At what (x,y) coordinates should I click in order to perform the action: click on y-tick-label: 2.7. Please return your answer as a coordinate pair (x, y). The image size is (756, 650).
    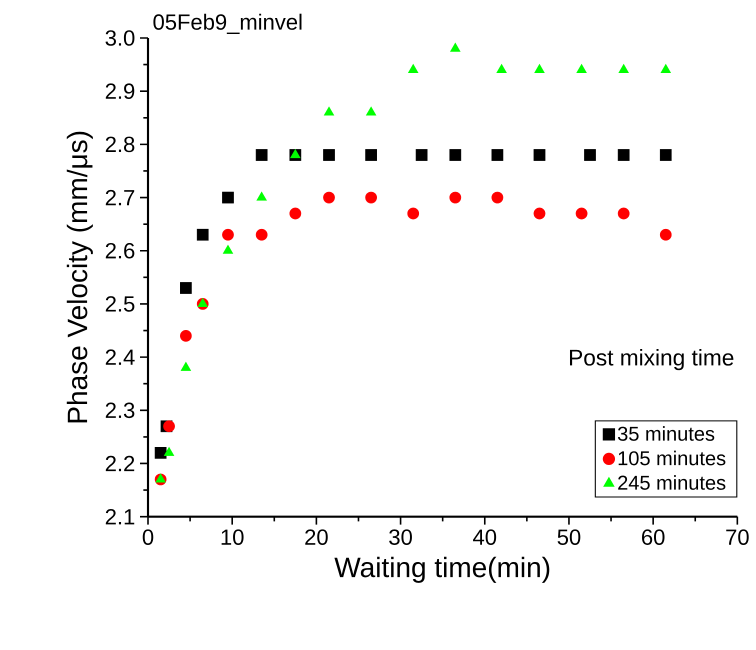
    Looking at the image, I should click on (120, 198).